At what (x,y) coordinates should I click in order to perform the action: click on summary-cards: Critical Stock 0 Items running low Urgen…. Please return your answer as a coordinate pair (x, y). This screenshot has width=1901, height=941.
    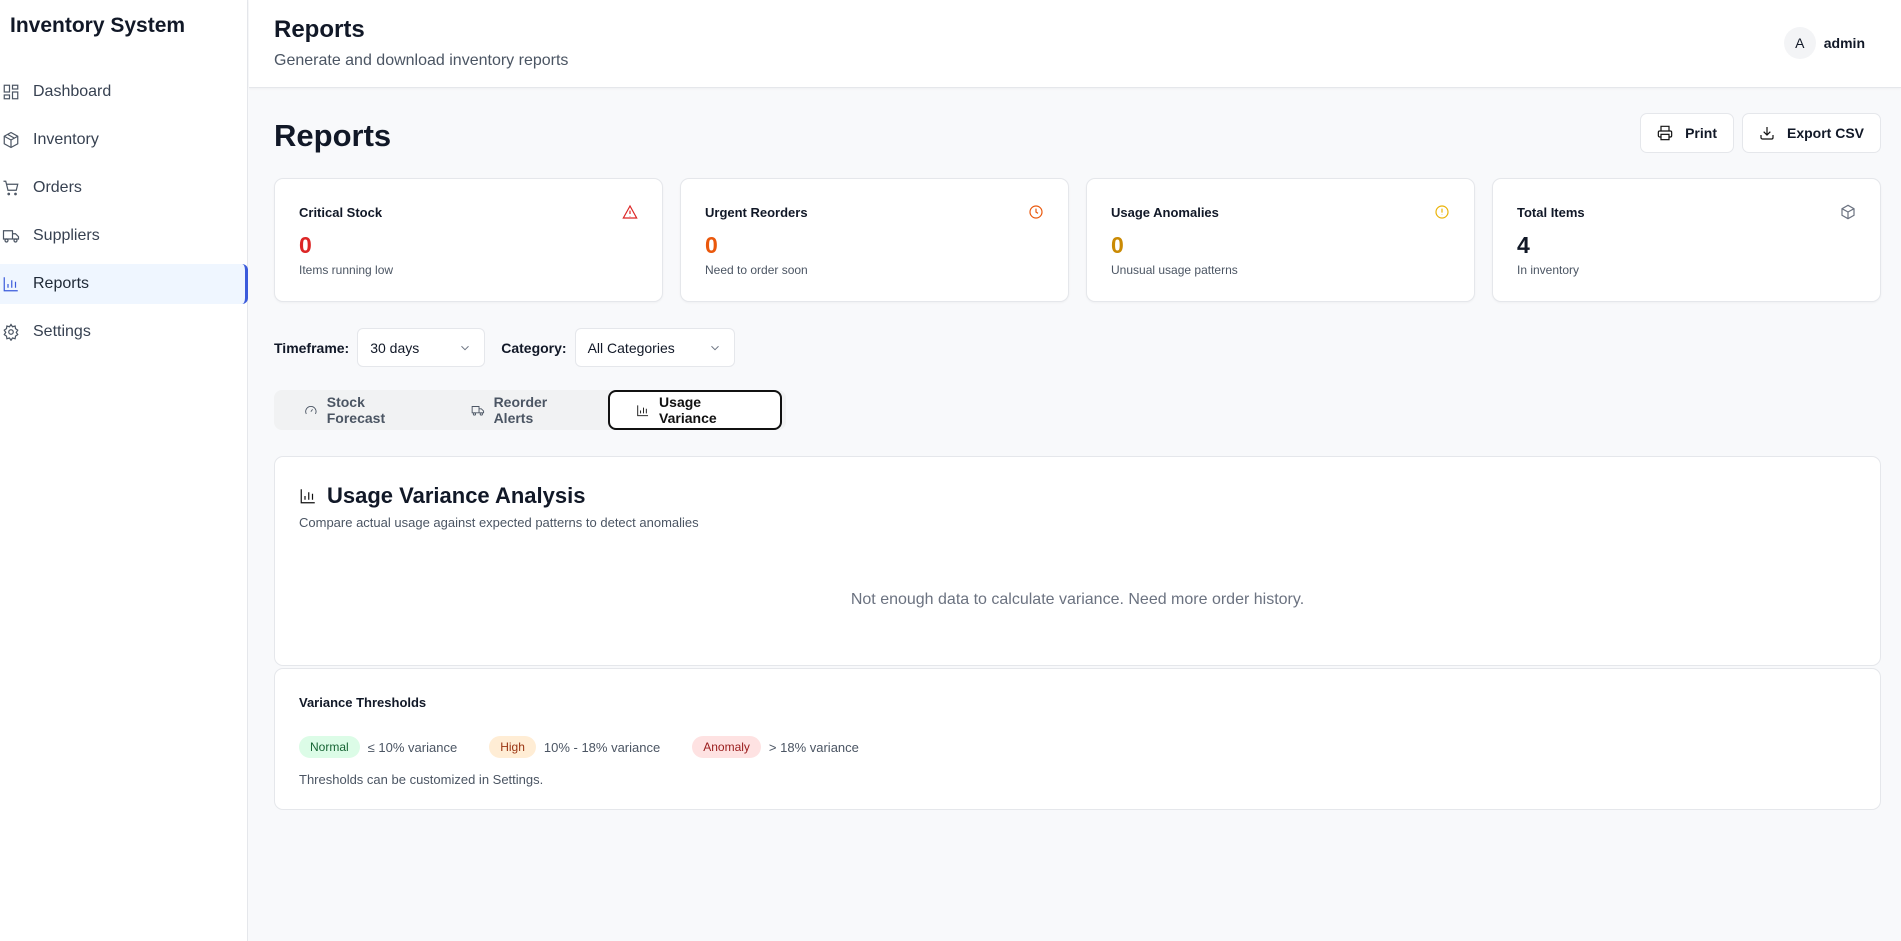
    Looking at the image, I should click on (1077, 240).